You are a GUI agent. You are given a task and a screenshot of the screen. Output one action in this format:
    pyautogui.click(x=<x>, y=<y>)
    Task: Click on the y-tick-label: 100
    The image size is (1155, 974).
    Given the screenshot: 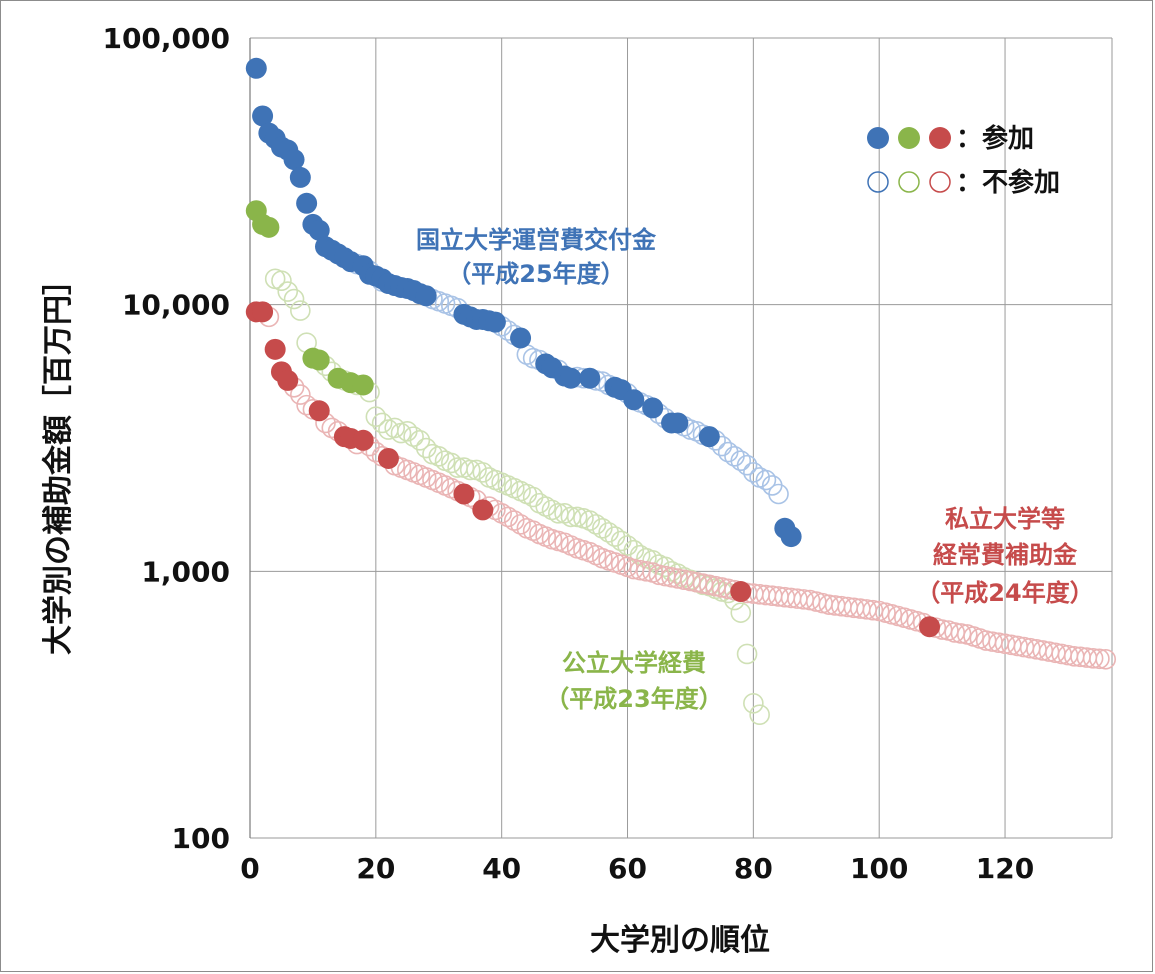 What is the action you would take?
    pyautogui.click(x=201, y=838)
    